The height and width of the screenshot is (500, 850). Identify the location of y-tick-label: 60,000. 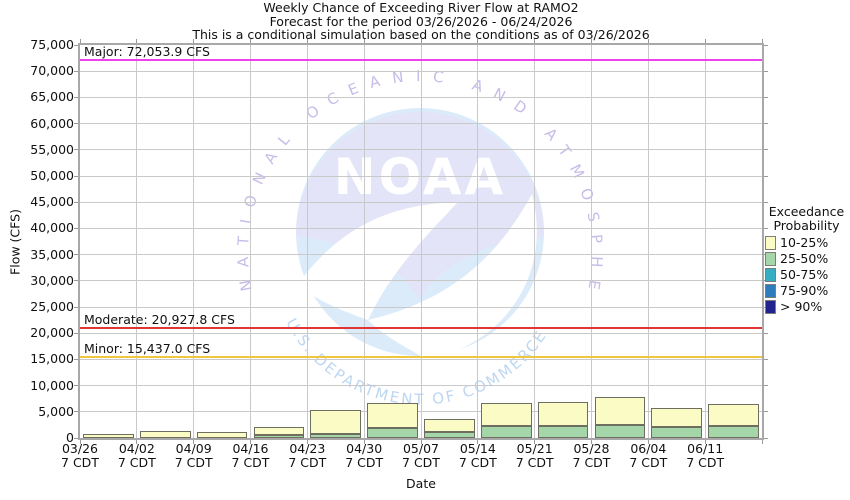
(52, 123).